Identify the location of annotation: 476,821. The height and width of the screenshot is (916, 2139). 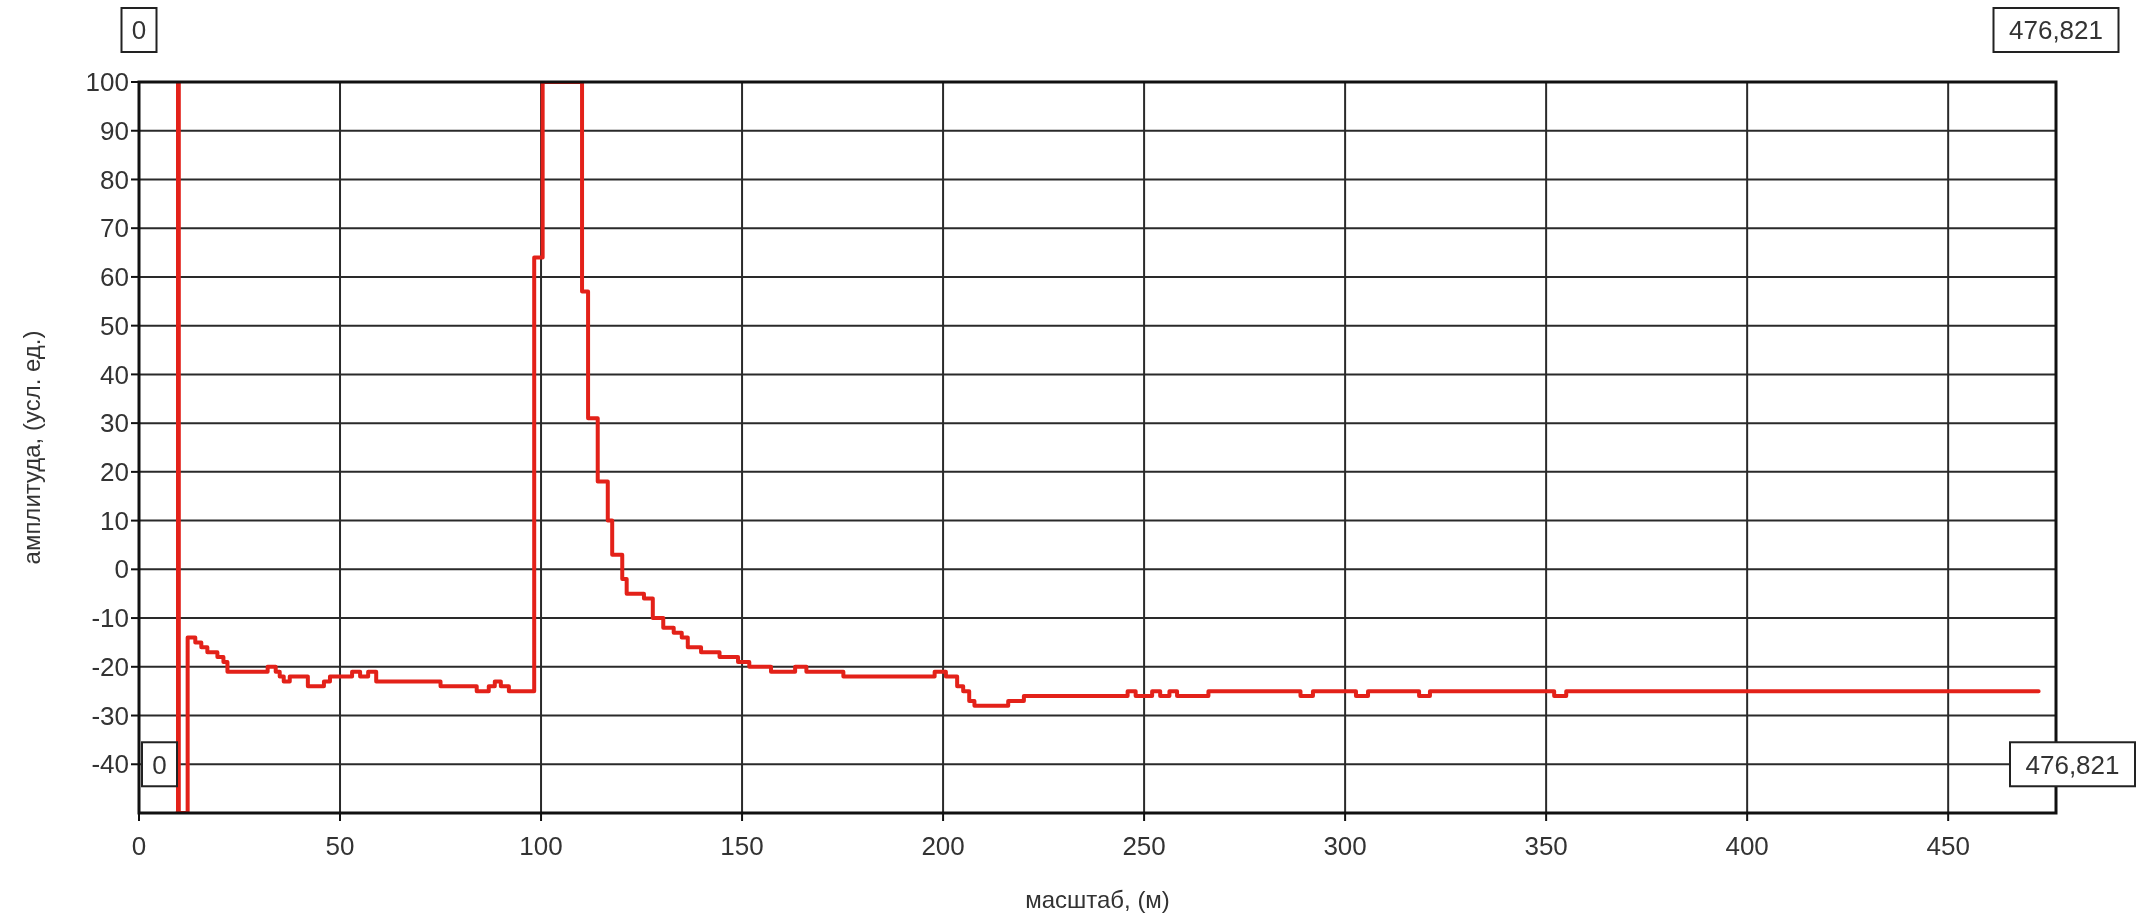
(2072, 764).